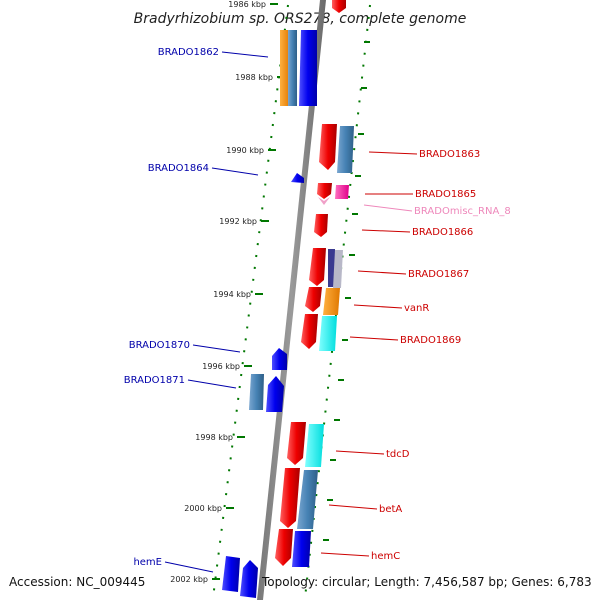  I want to click on gene-label-right: BRADO1869, so click(430, 340).